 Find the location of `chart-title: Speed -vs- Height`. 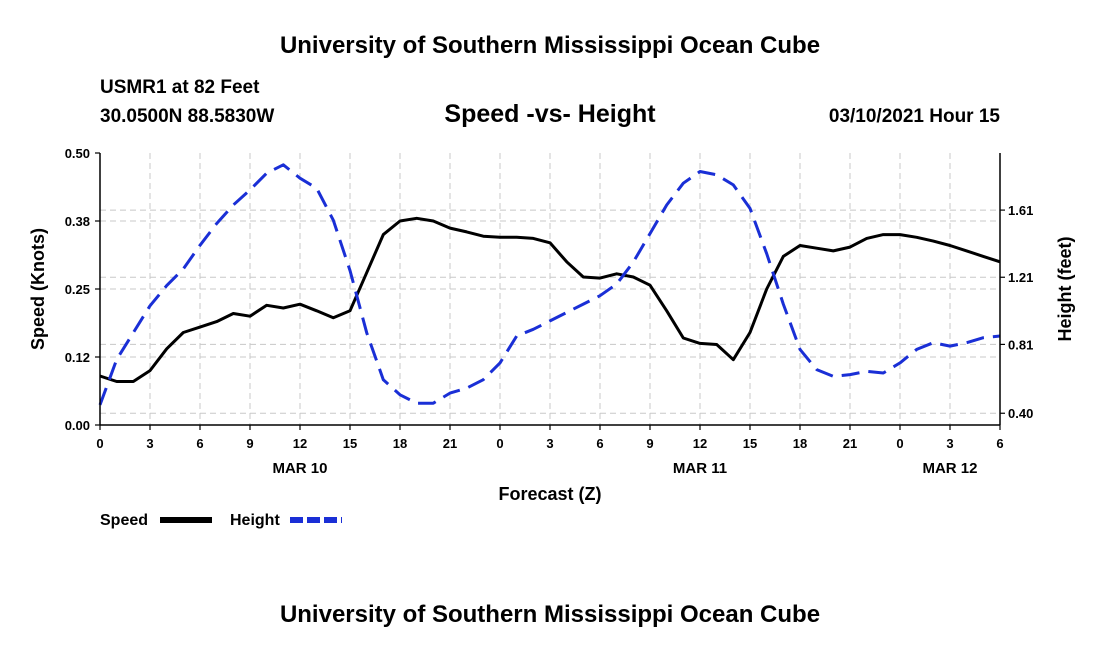

chart-title: Speed -vs- Height is located at coordinates (550, 114).